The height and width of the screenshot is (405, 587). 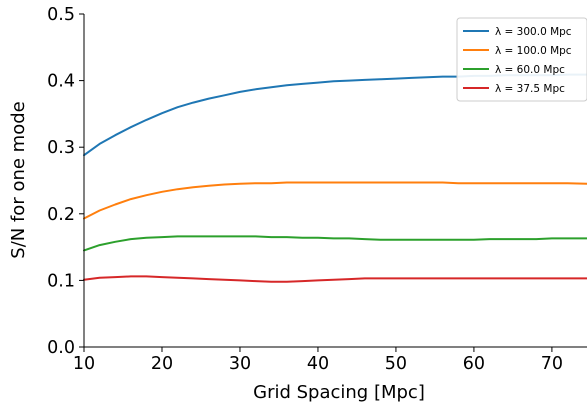 I want to click on legend-label-1: λ = 100.0 Mpc, so click(x=533, y=51).